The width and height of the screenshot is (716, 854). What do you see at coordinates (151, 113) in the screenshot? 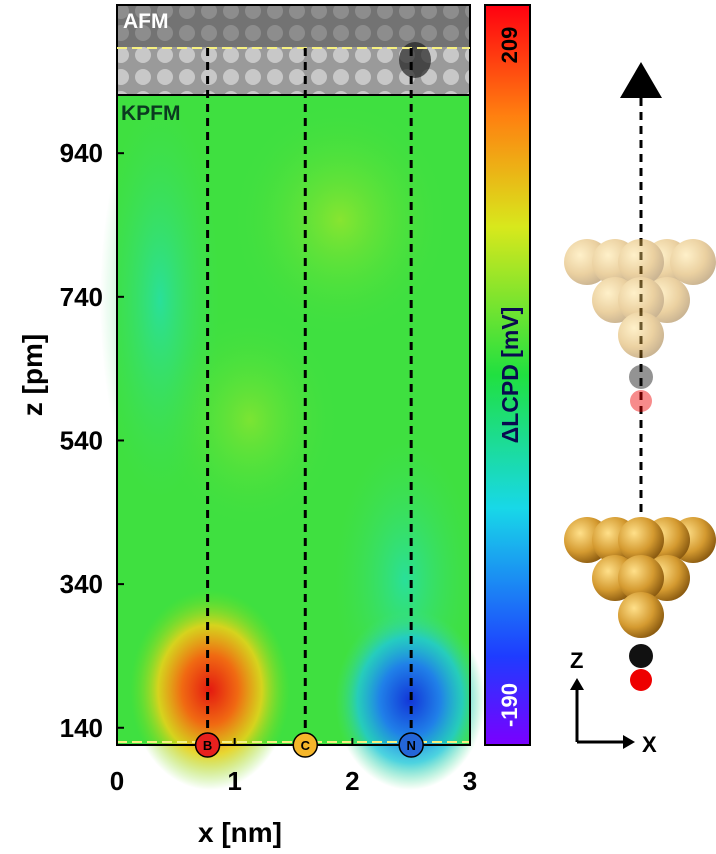
I see `panel-label: KPFM` at bounding box center [151, 113].